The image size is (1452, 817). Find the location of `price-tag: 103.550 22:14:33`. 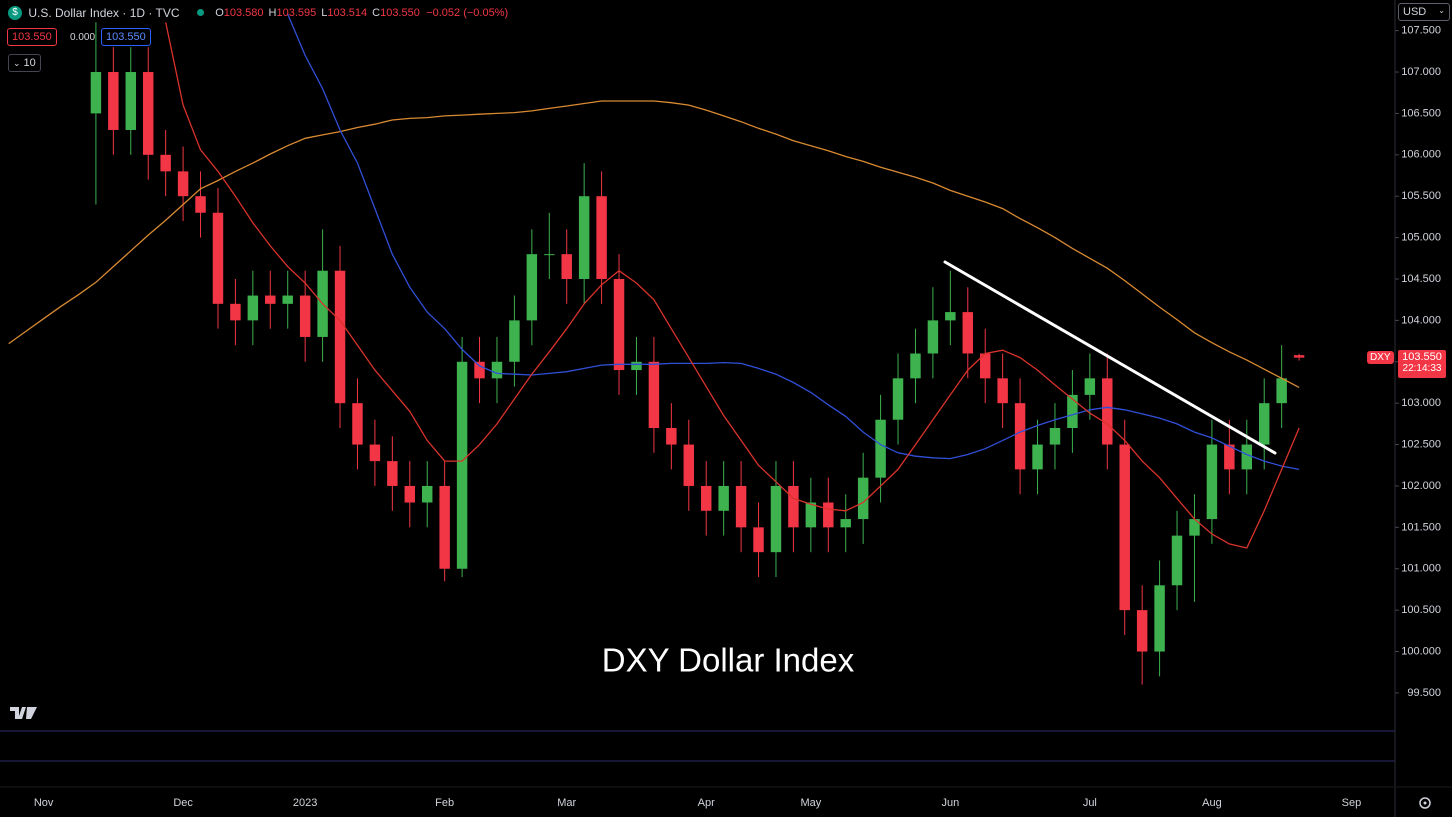

price-tag: 103.550 22:14:33 is located at coordinates (1422, 364).